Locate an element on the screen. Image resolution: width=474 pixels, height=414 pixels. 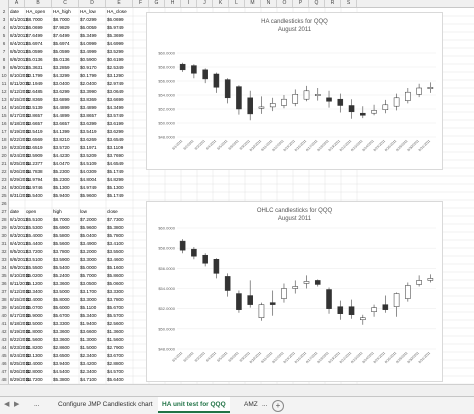
column-header: I is located at coordinates (189, 3).